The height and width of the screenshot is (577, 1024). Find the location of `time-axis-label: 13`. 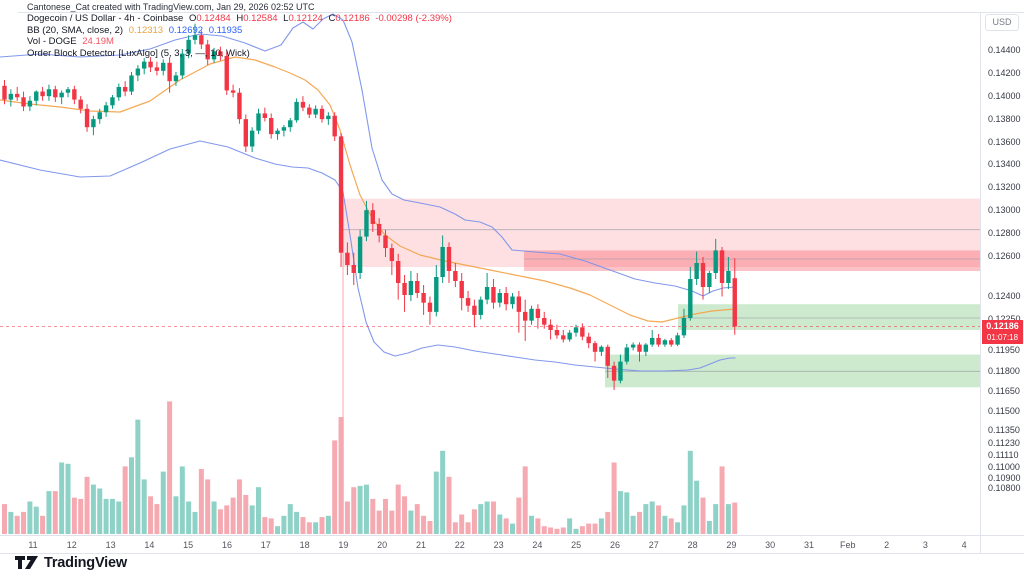

time-axis-label: 13 is located at coordinates (110, 545).